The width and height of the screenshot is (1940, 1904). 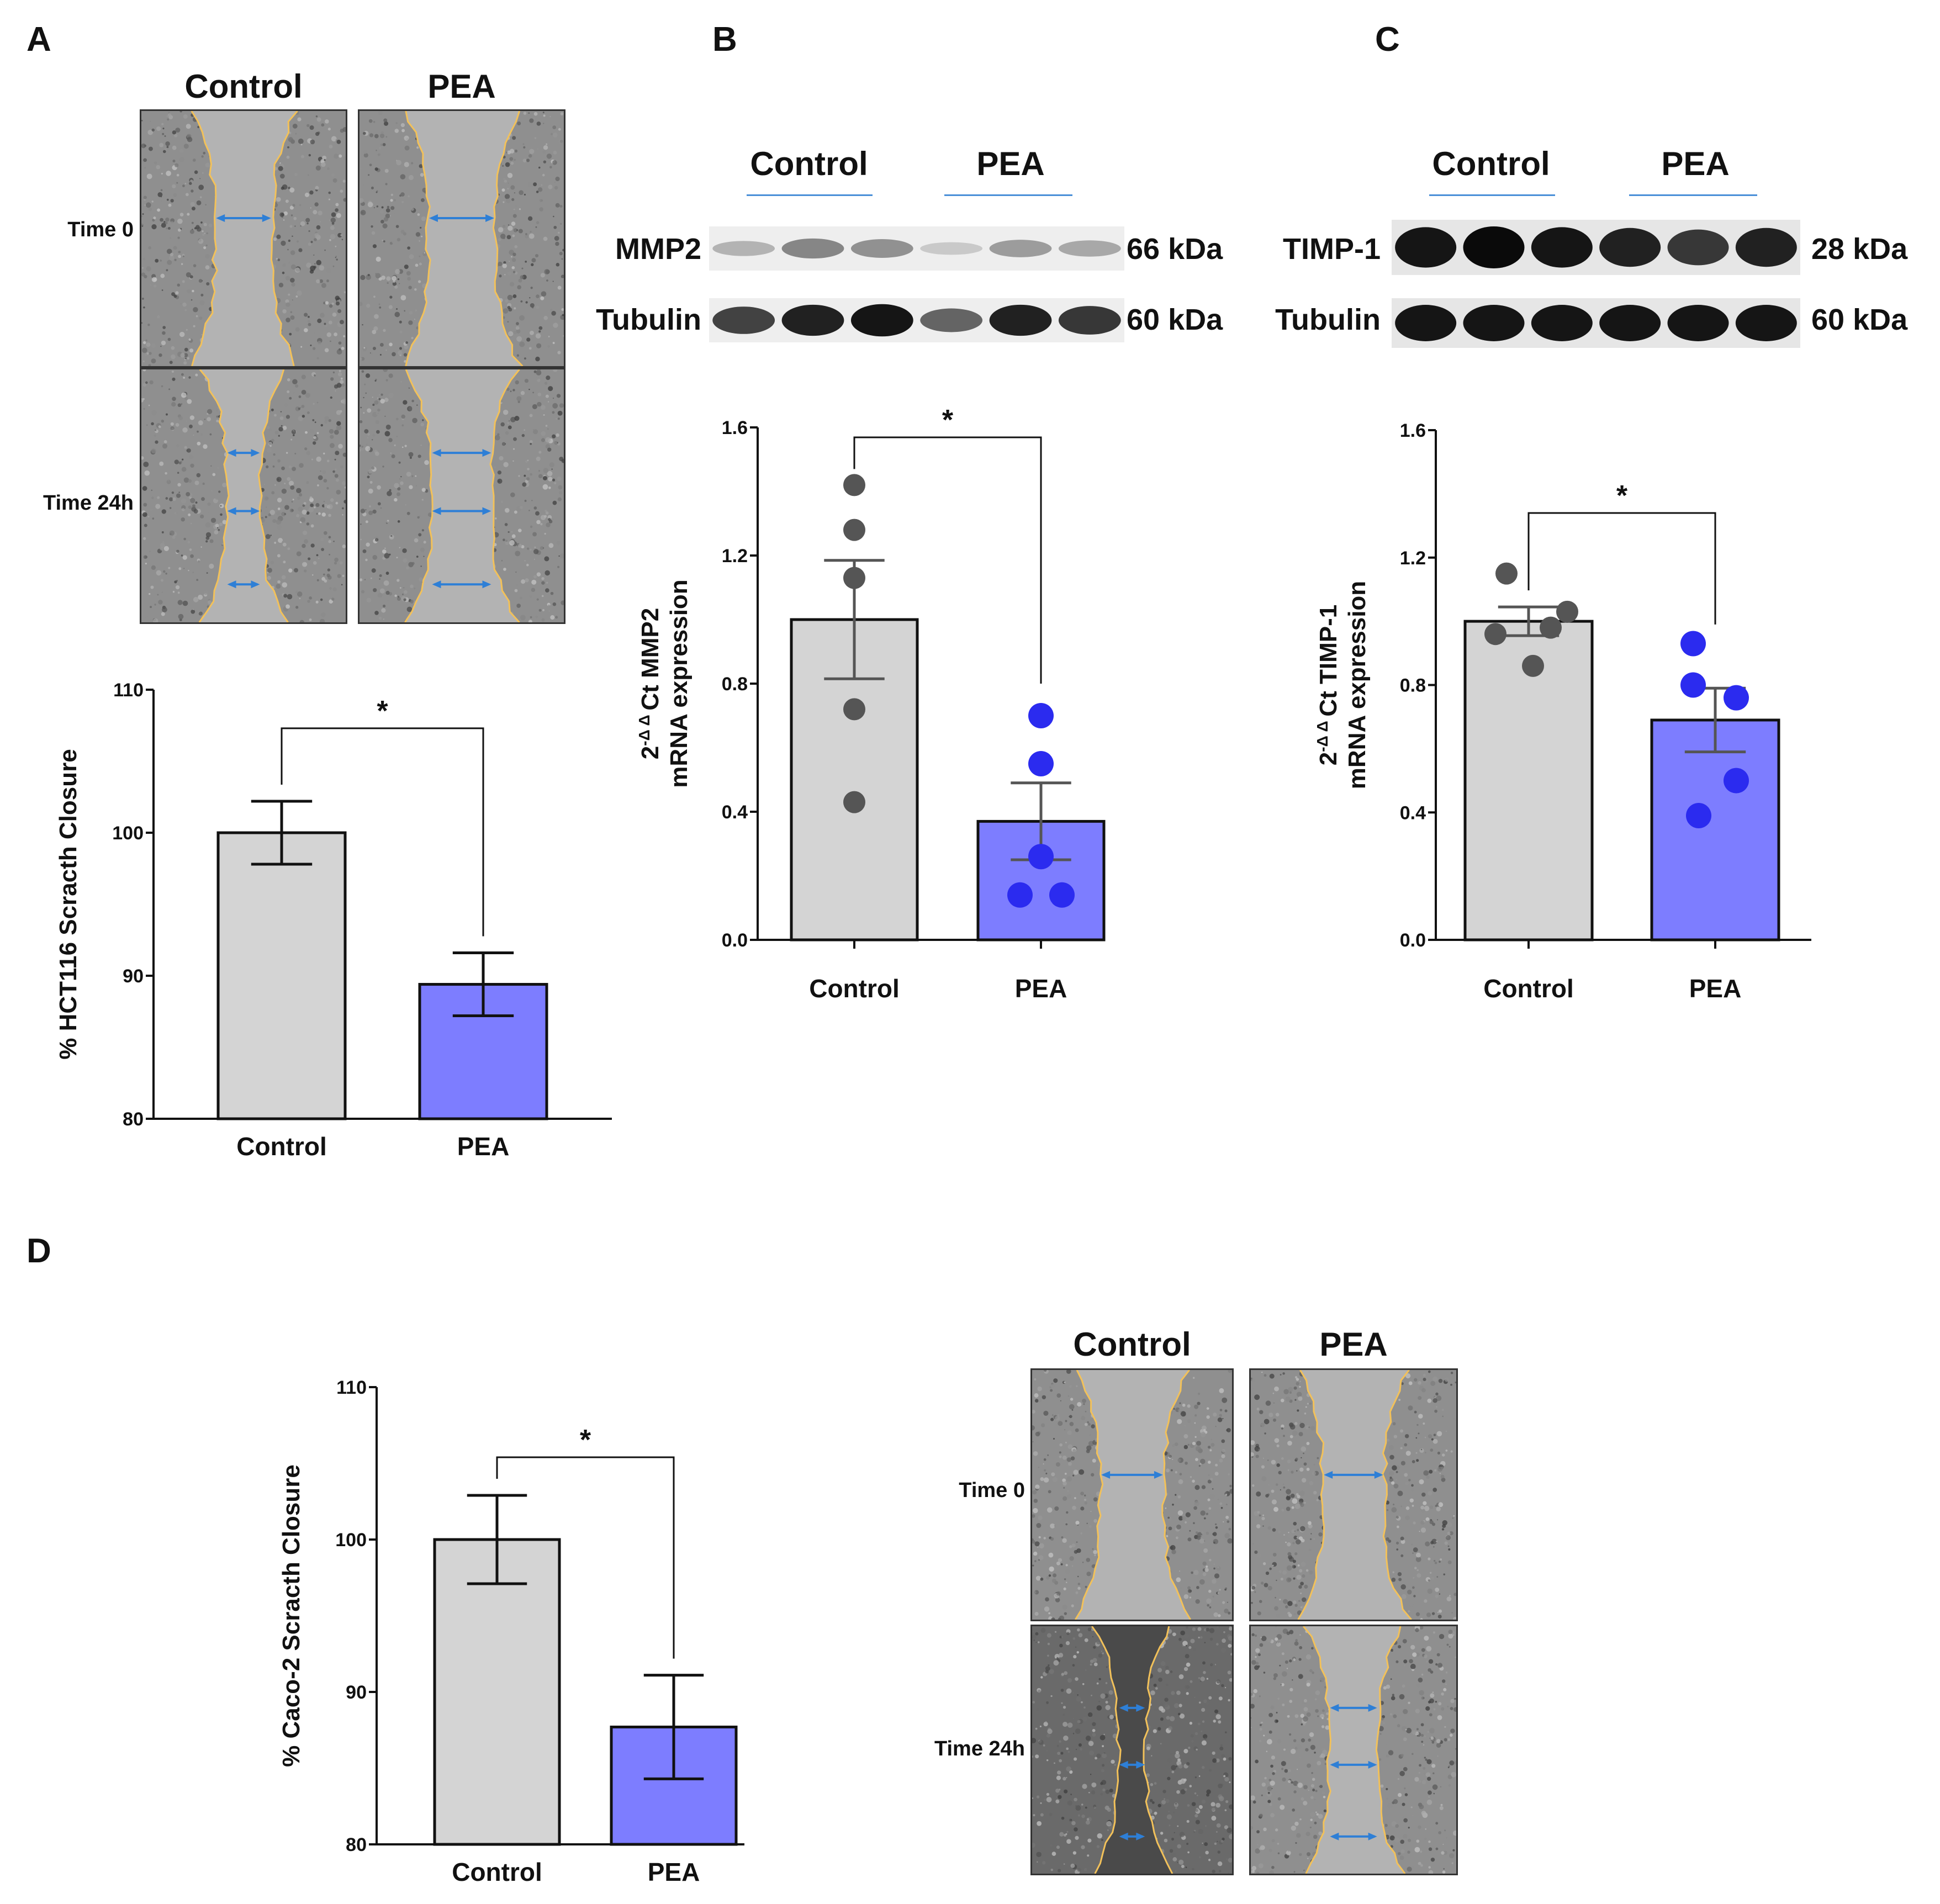 What do you see at coordinates (810, 195) in the screenshot?
I see `blot-b-control-underline` at bounding box center [810, 195].